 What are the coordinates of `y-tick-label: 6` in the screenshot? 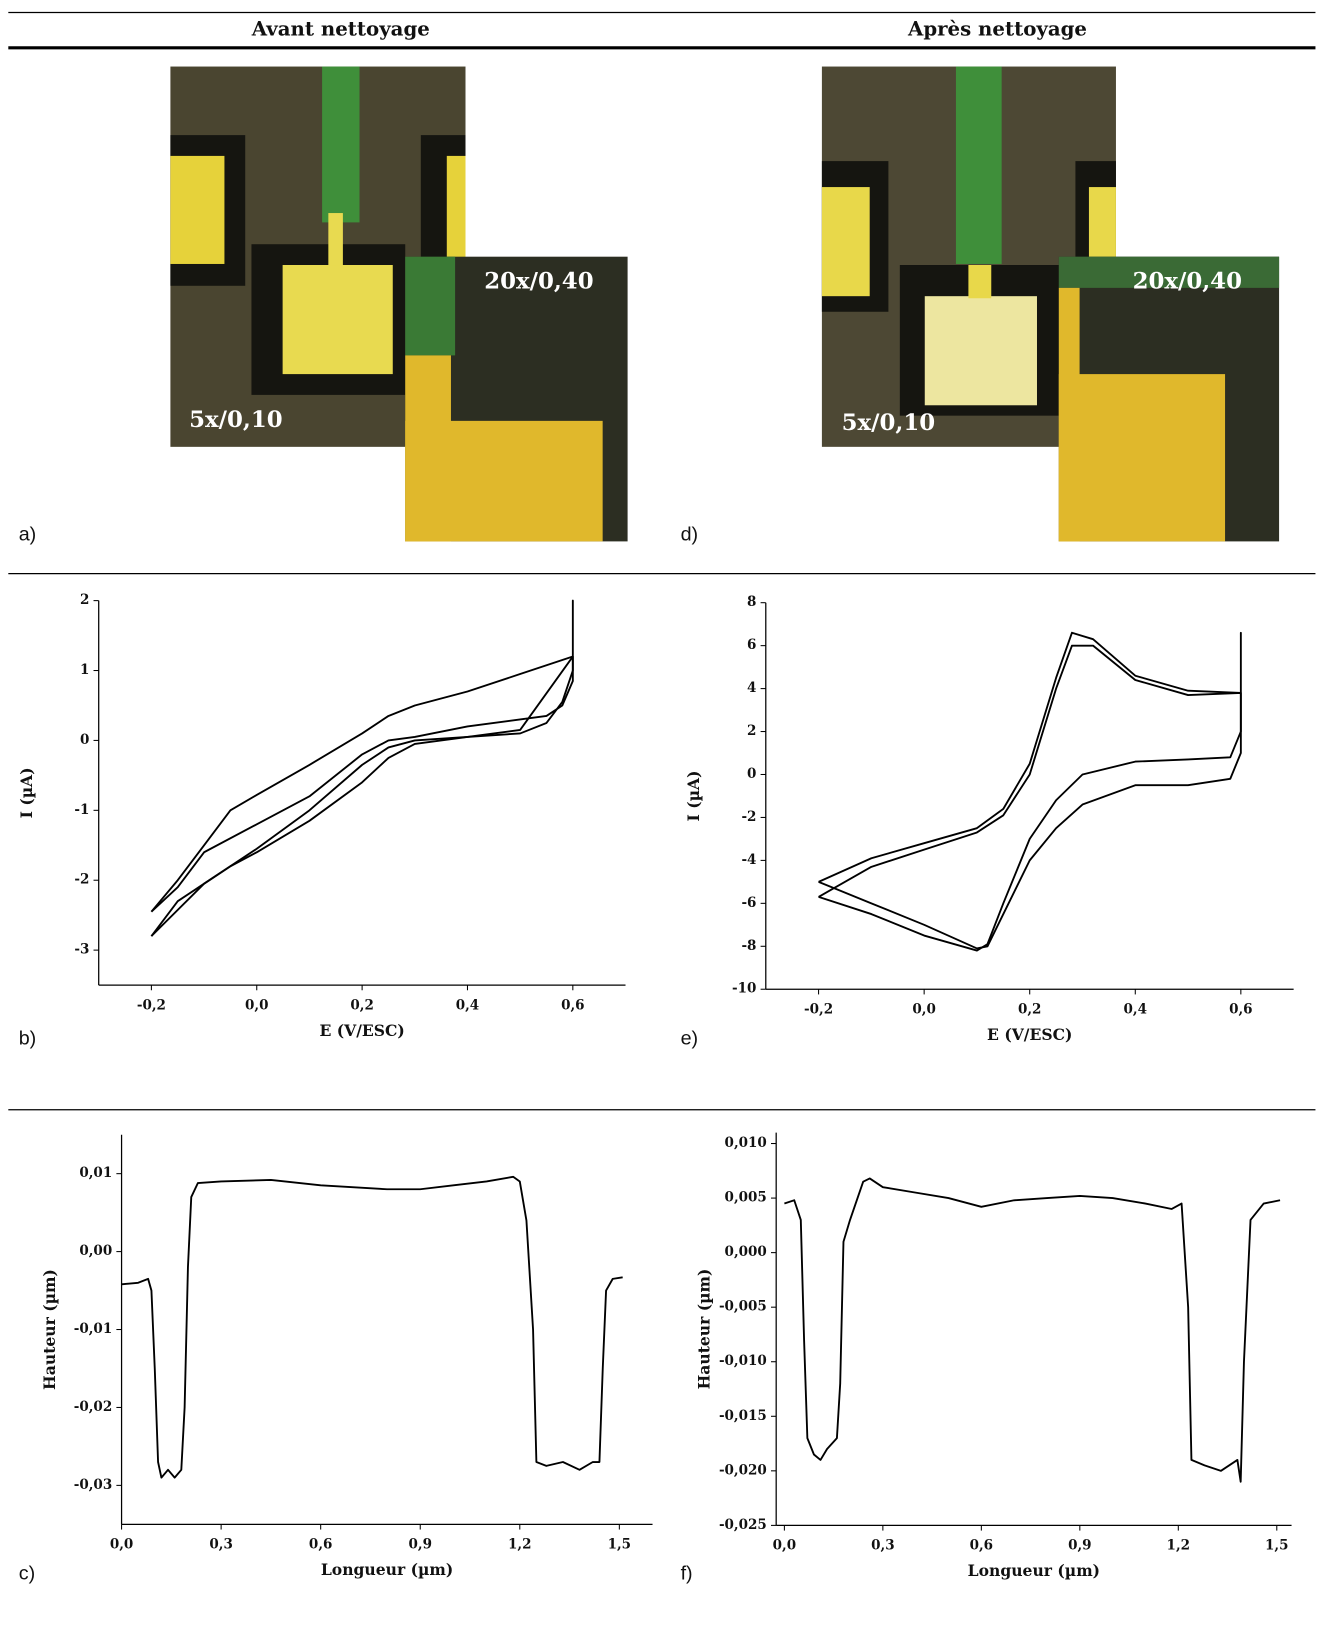 It's located at (751, 645).